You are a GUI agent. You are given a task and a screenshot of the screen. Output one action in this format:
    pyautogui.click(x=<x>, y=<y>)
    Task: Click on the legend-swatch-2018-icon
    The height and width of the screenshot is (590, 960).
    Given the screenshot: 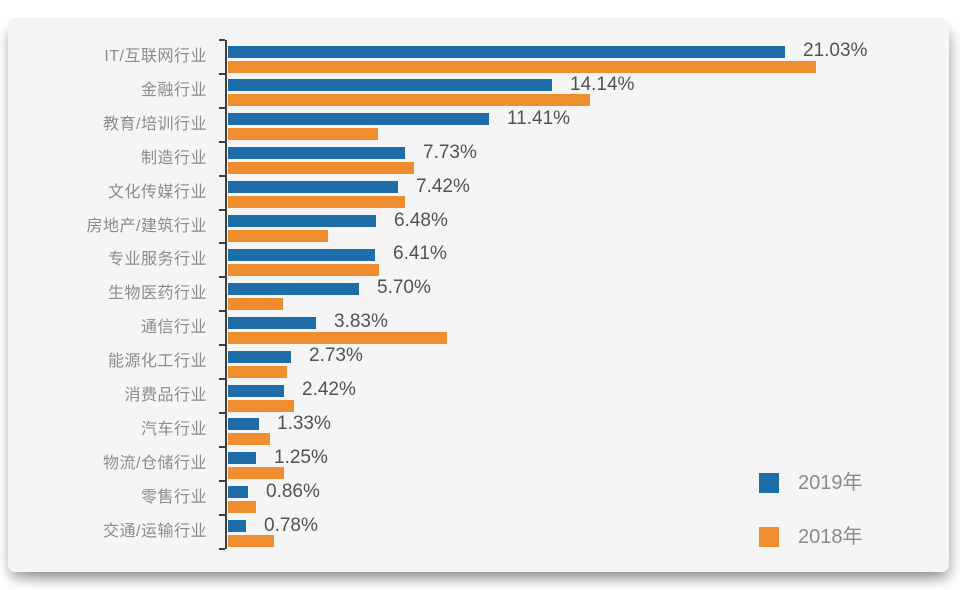 What is the action you would take?
    pyautogui.click(x=769, y=537)
    